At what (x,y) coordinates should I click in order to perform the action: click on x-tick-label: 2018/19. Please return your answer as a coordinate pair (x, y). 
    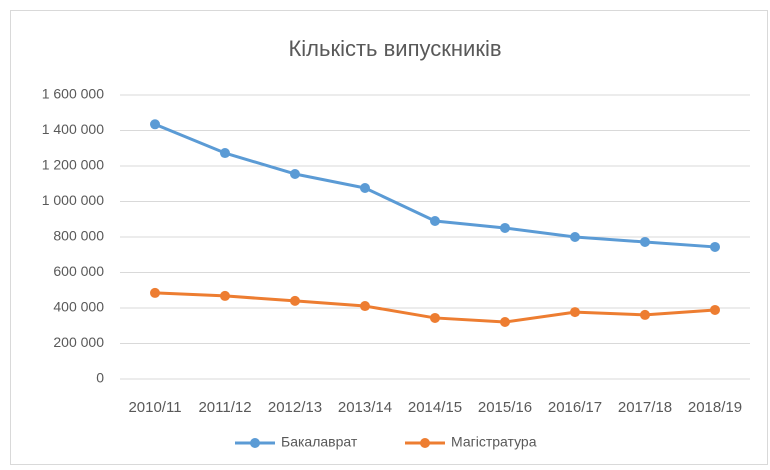
    Looking at the image, I should click on (715, 407).